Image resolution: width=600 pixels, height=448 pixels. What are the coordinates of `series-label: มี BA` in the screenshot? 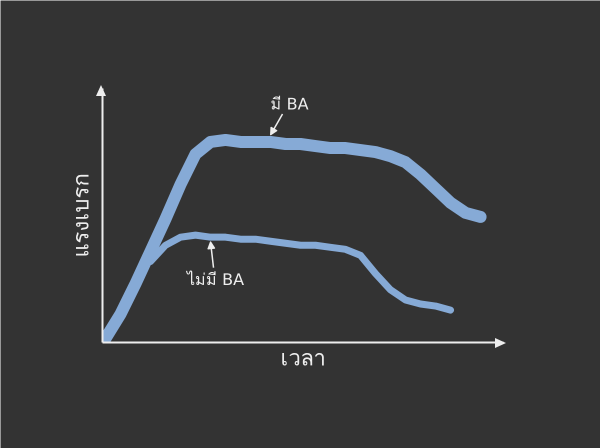 It's located at (289, 104).